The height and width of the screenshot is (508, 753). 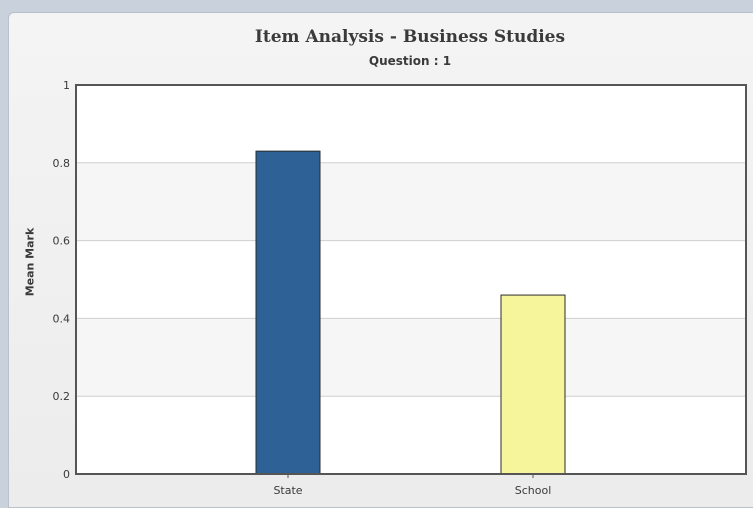 What do you see at coordinates (62, 163) in the screenshot?
I see `y-tick-label: 0.8` at bounding box center [62, 163].